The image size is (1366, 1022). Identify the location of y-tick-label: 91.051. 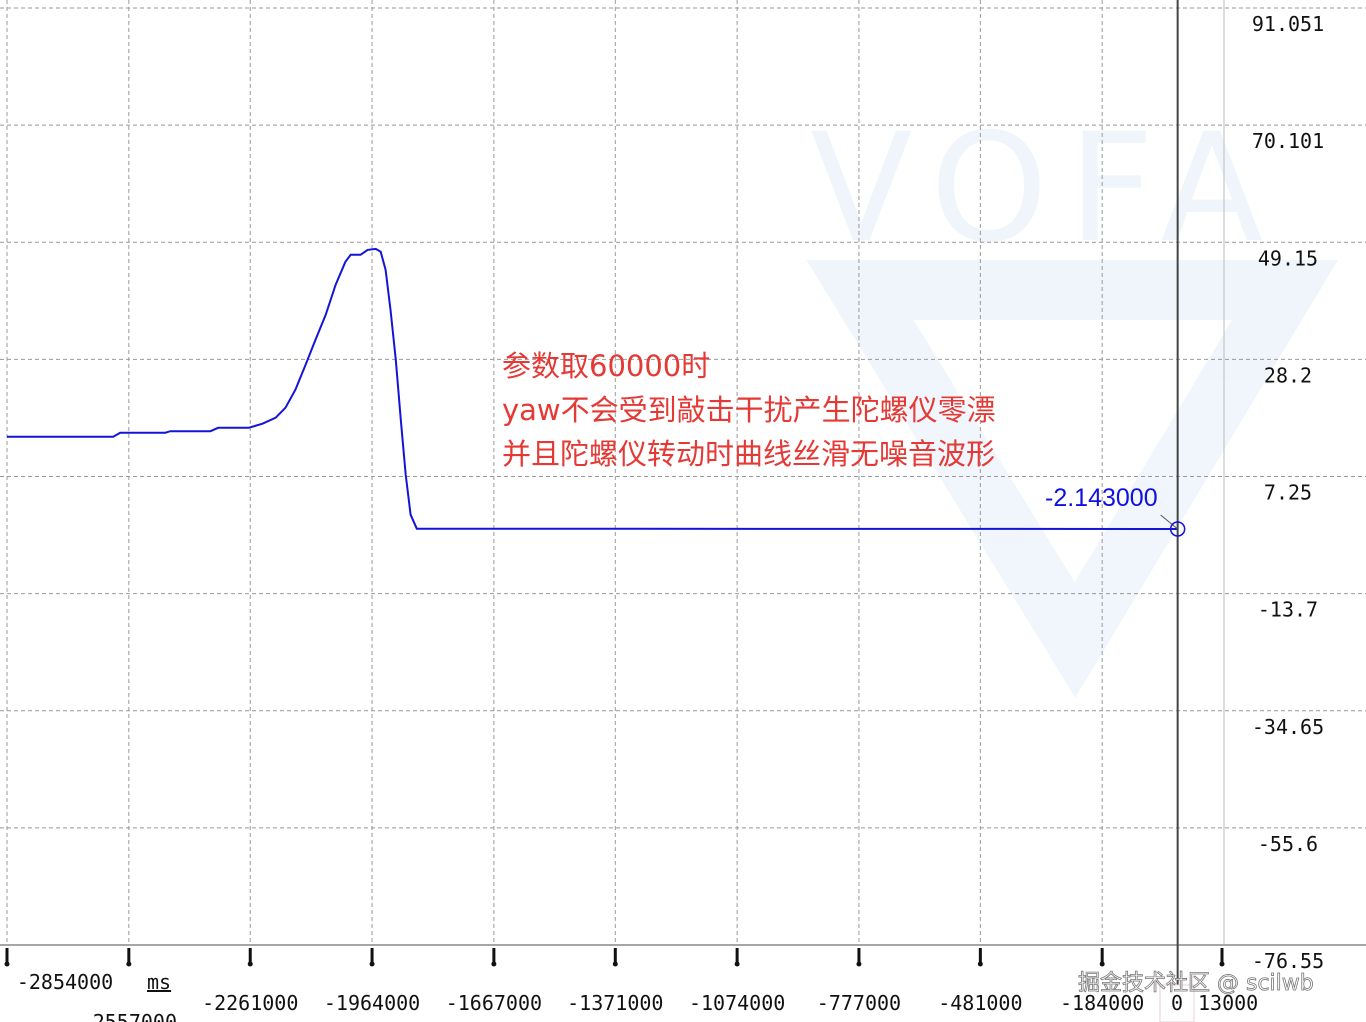
(1288, 24).